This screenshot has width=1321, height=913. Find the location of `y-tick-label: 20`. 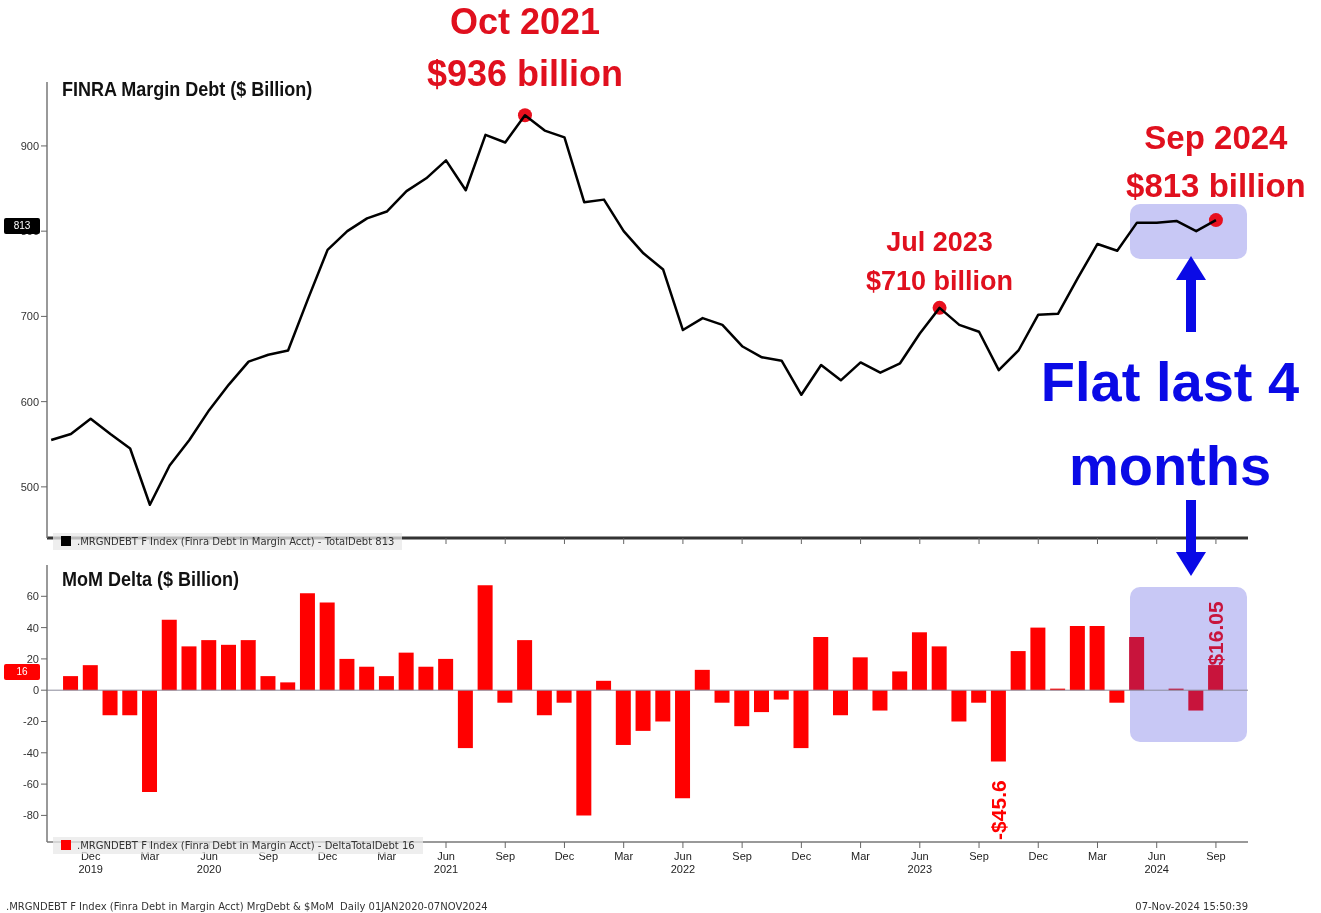

y-tick-label: 20 is located at coordinates (32, 658).